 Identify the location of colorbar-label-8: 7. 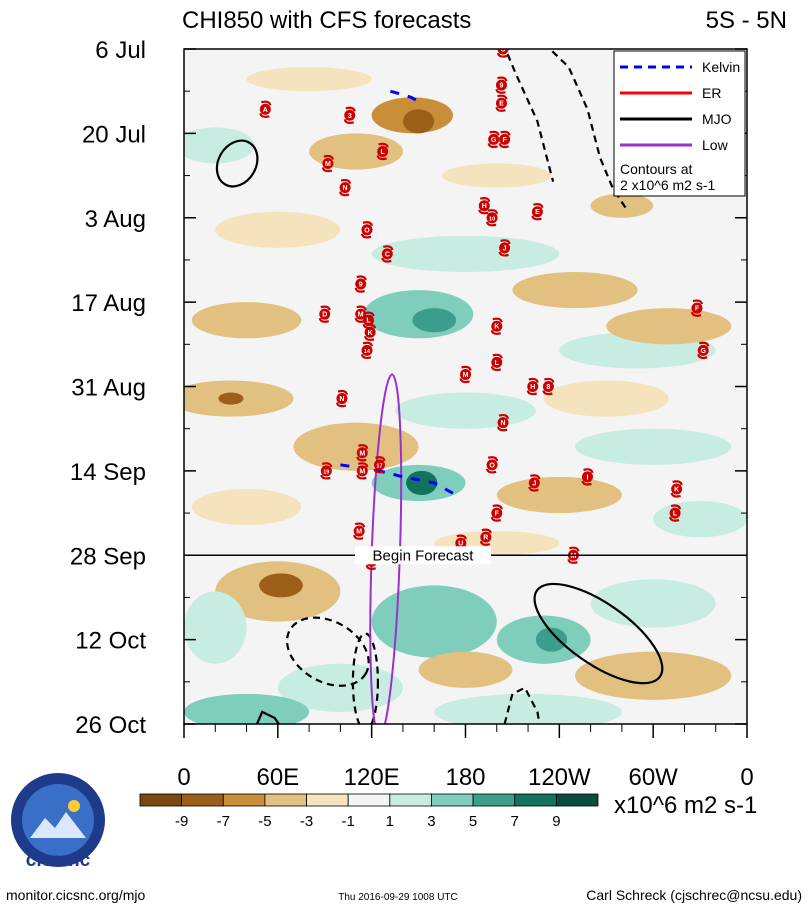
(515, 821).